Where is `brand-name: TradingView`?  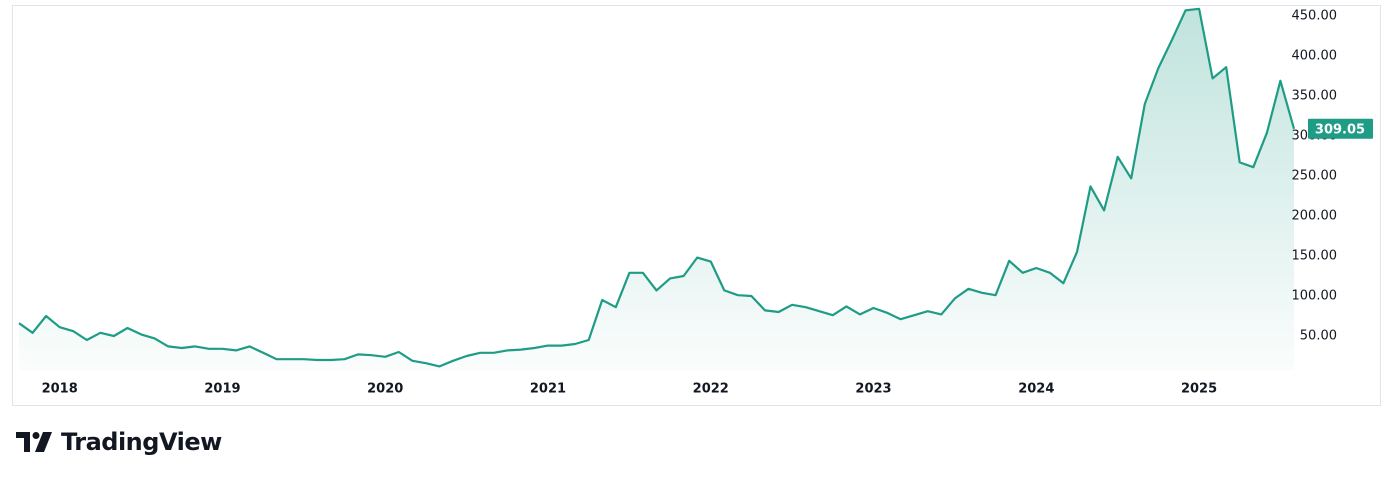
brand-name: TradingView is located at coordinates (141, 442).